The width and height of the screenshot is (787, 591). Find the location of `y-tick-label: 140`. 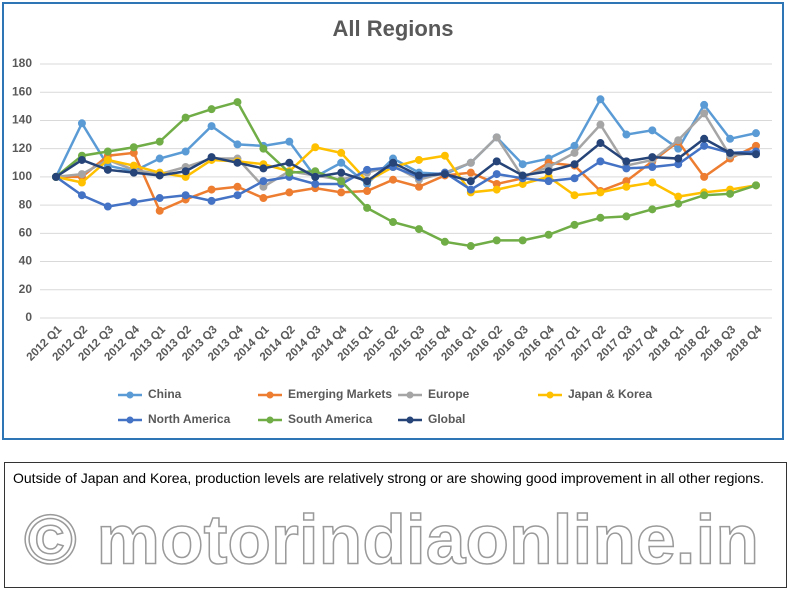

y-tick-label: 140 is located at coordinates (22, 120).